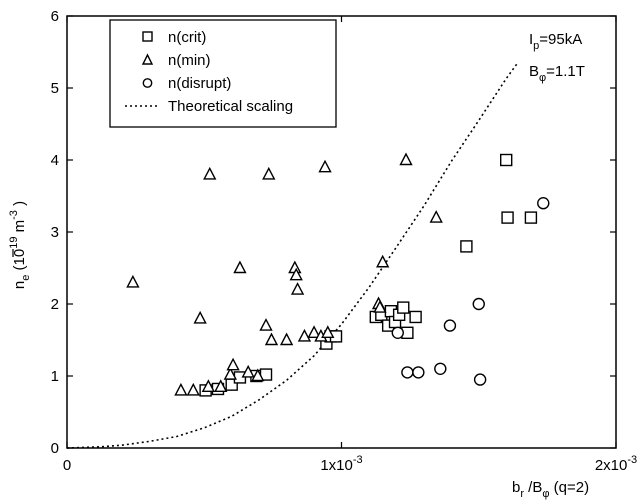 Image resolution: width=639 pixels, height=504 pixels. What do you see at coordinates (187, 37) in the screenshot?
I see `legend-label-crit: n(crit)` at bounding box center [187, 37].